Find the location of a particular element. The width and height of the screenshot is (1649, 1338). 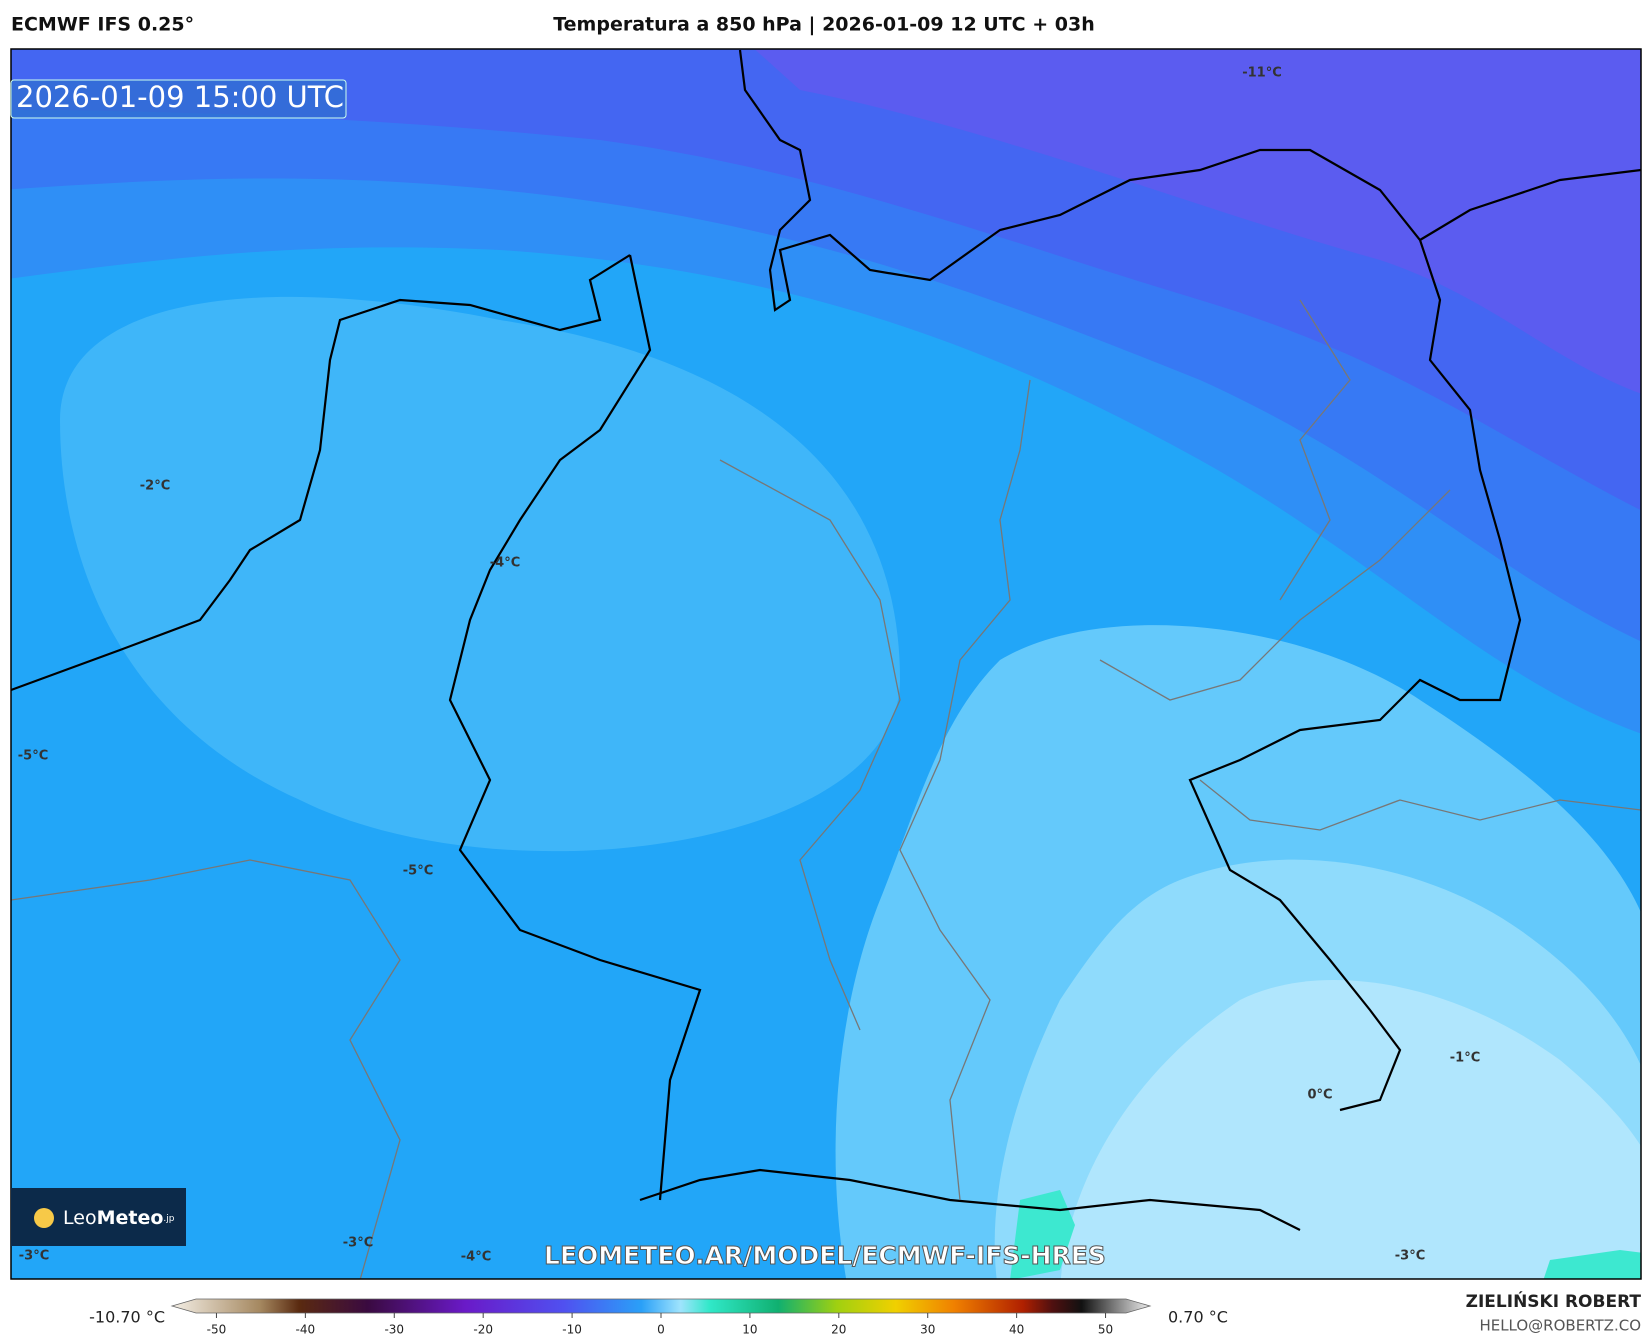

logo-sun is located at coordinates (44, 1218).